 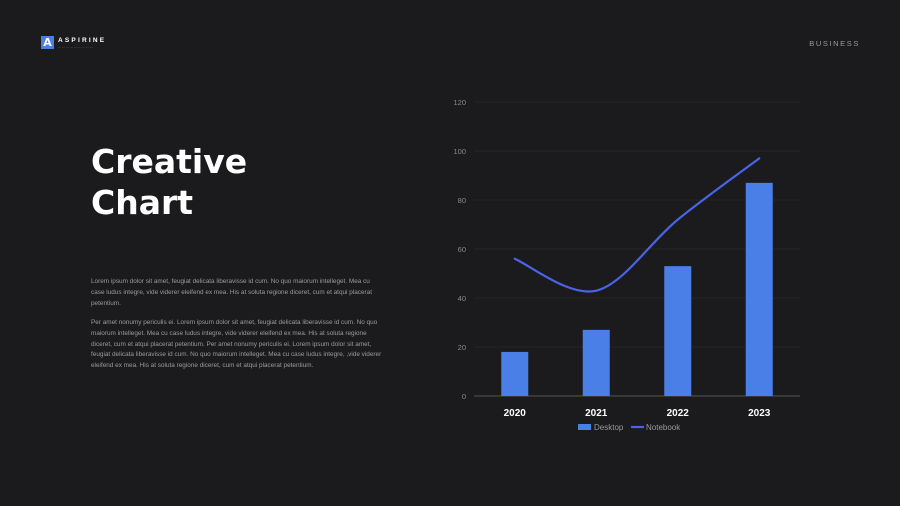 I want to click on section-label: BUSINESS, so click(x=834, y=43).